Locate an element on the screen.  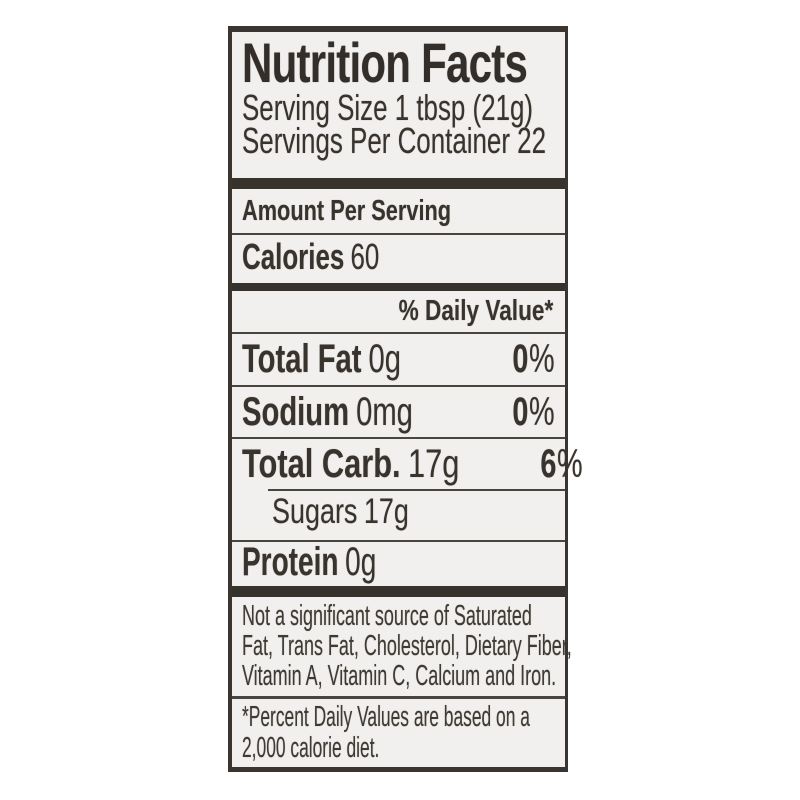
rule-below-dv-header is located at coordinates (398, 333).